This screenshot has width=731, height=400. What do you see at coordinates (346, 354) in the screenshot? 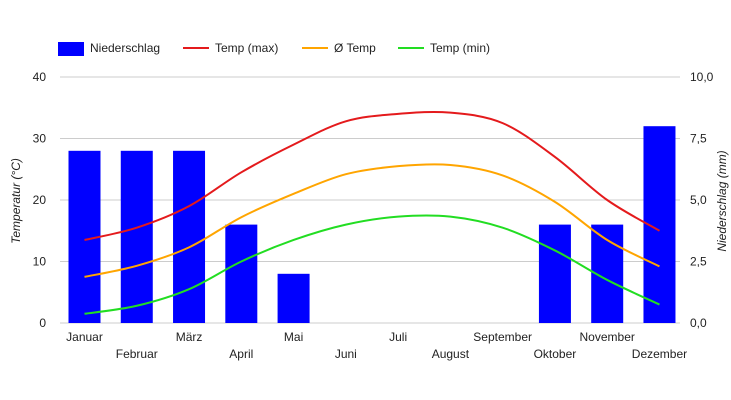
I see `x-tick-label: Juni` at bounding box center [346, 354].